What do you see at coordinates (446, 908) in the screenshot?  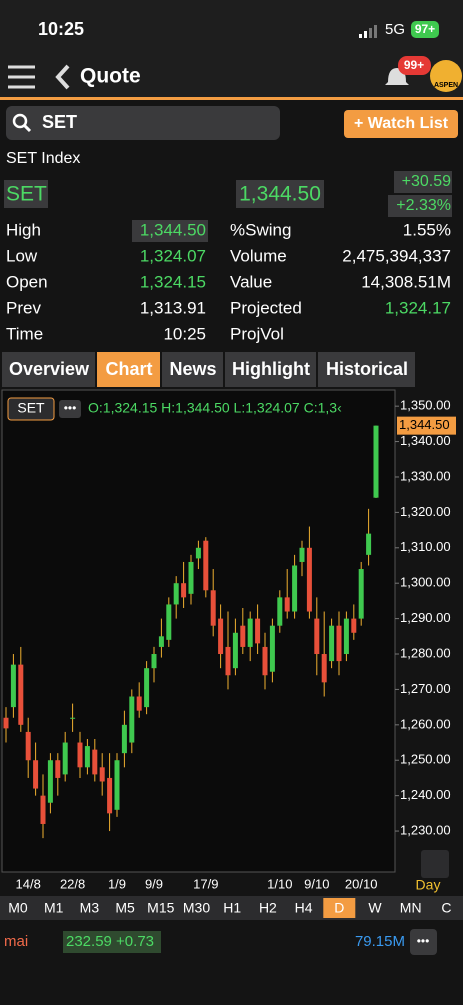 I see `timeframe: C` at bounding box center [446, 908].